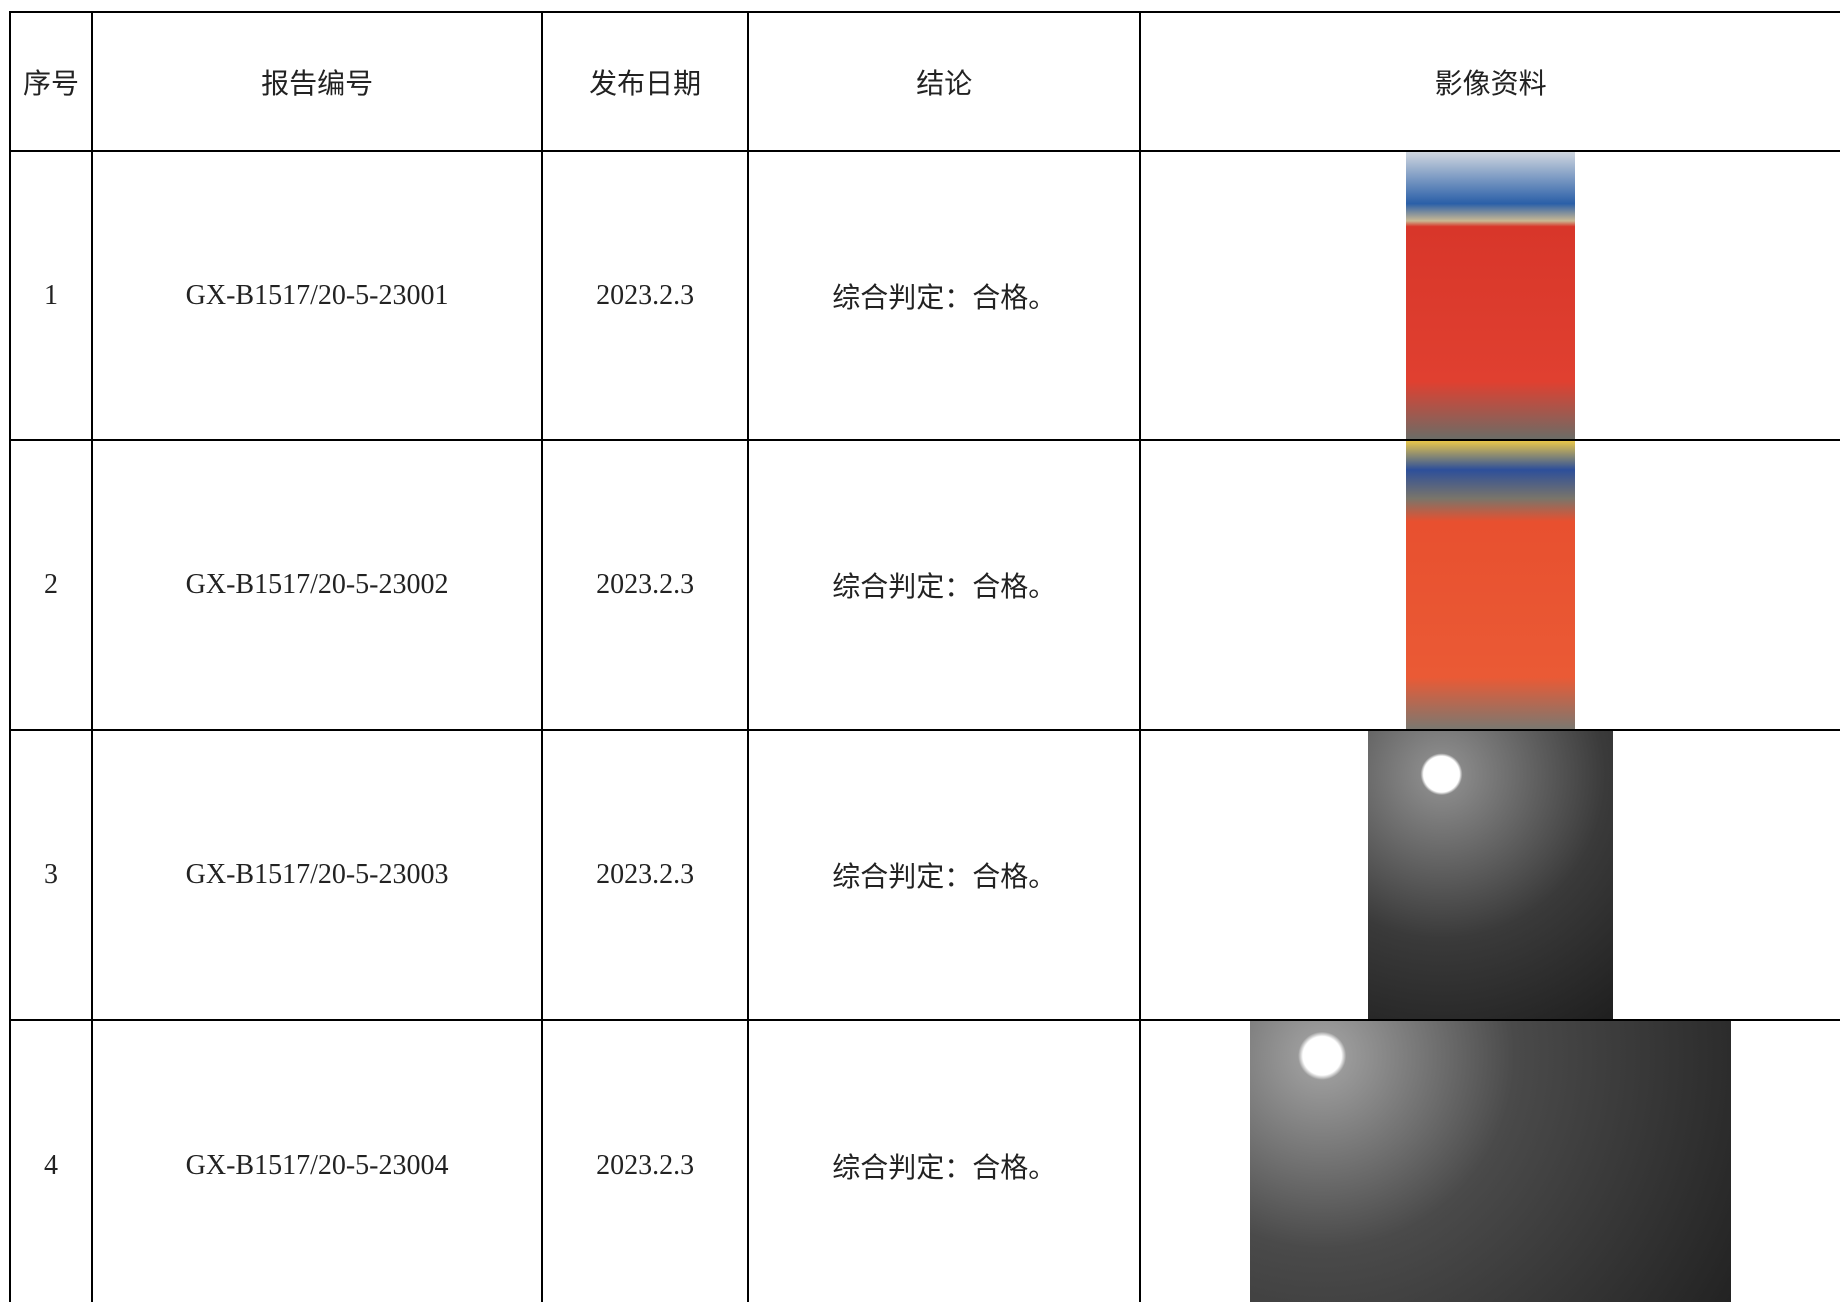  Describe the element at coordinates (645, 81) in the screenshot. I see `header-cell: 发布日期` at that location.